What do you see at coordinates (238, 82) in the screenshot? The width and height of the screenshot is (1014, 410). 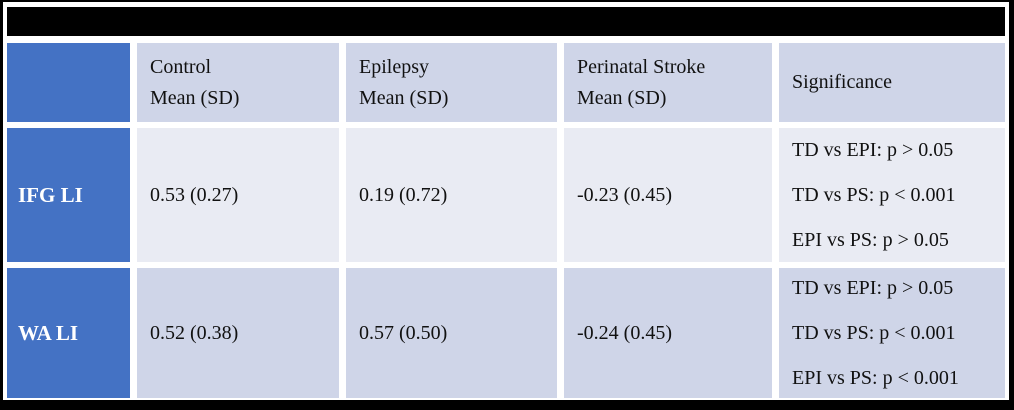 I see `col-header-control: Control Mean (SD)` at bounding box center [238, 82].